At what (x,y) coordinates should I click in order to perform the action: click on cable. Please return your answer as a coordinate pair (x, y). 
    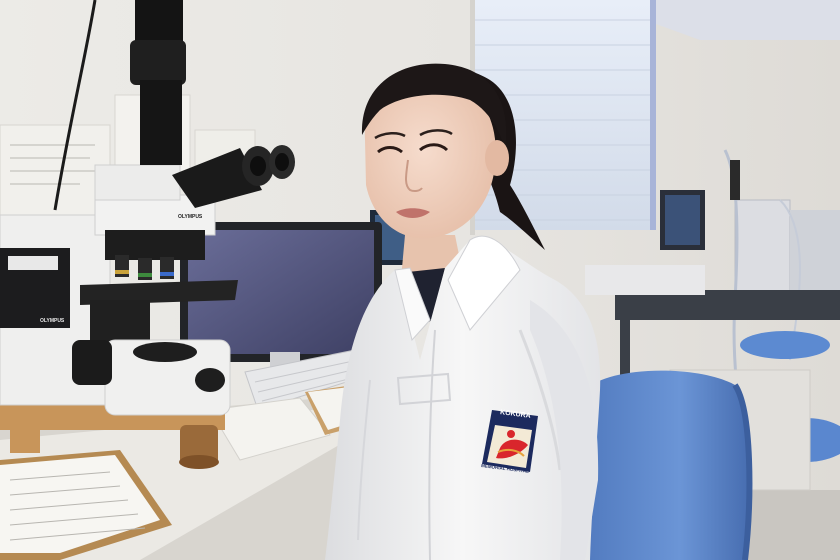
    Looking at the image, I should click on (75, 105).